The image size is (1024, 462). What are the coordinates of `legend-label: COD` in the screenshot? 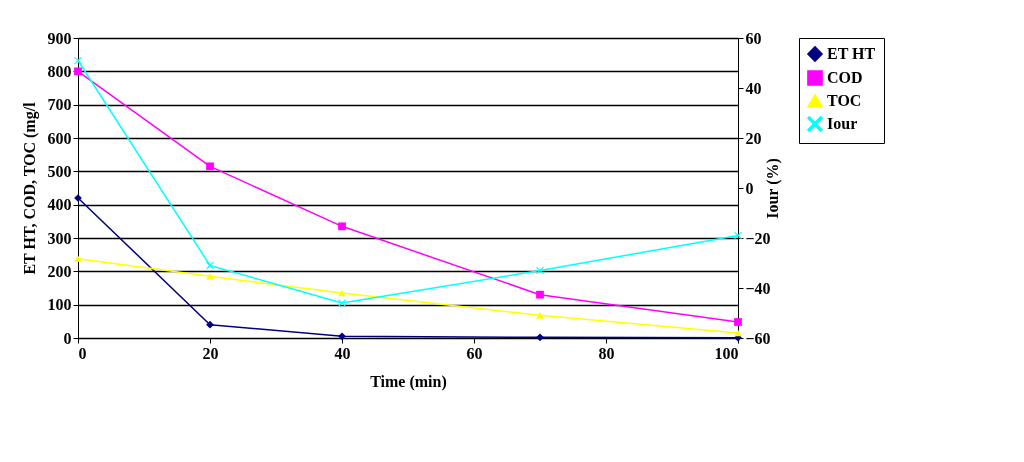 It's located at (845, 77).